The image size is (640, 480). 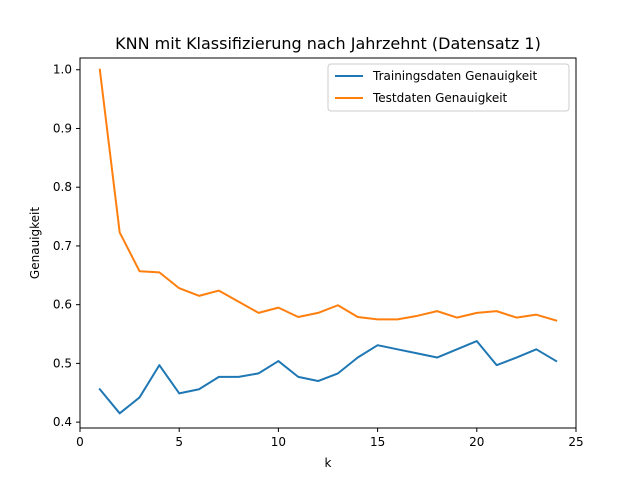 What do you see at coordinates (278, 442) in the screenshot?
I see `x-tick-label: 10` at bounding box center [278, 442].